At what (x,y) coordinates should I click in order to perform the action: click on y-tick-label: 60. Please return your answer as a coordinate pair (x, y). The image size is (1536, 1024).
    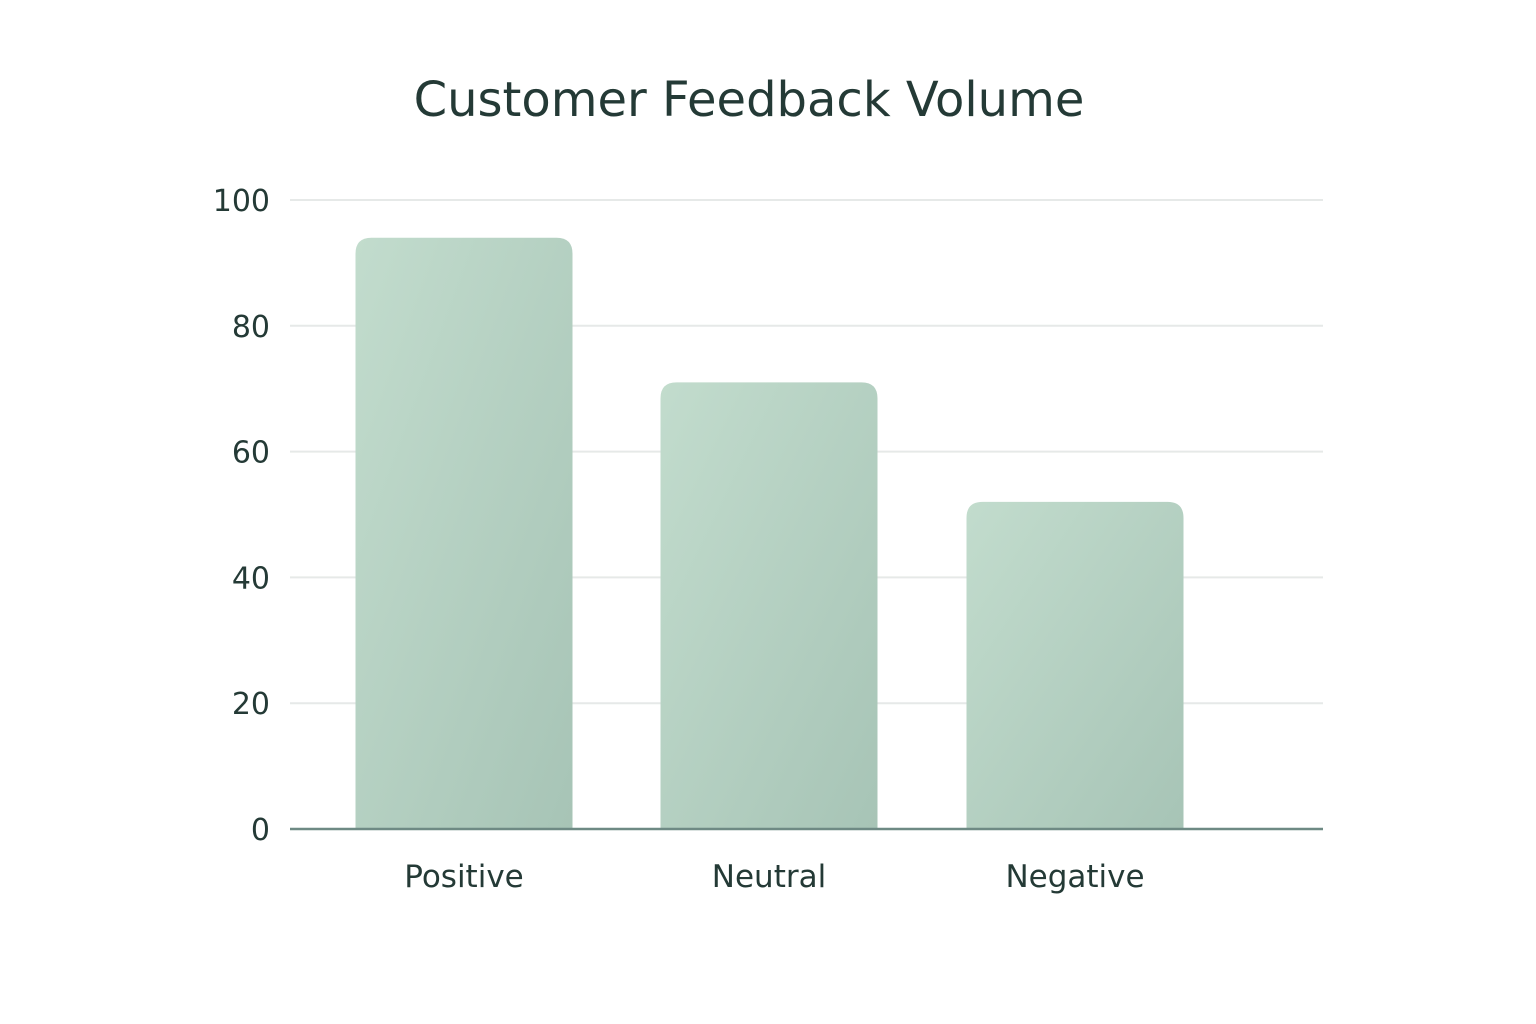
    Looking at the image, I should click on (251, 453).